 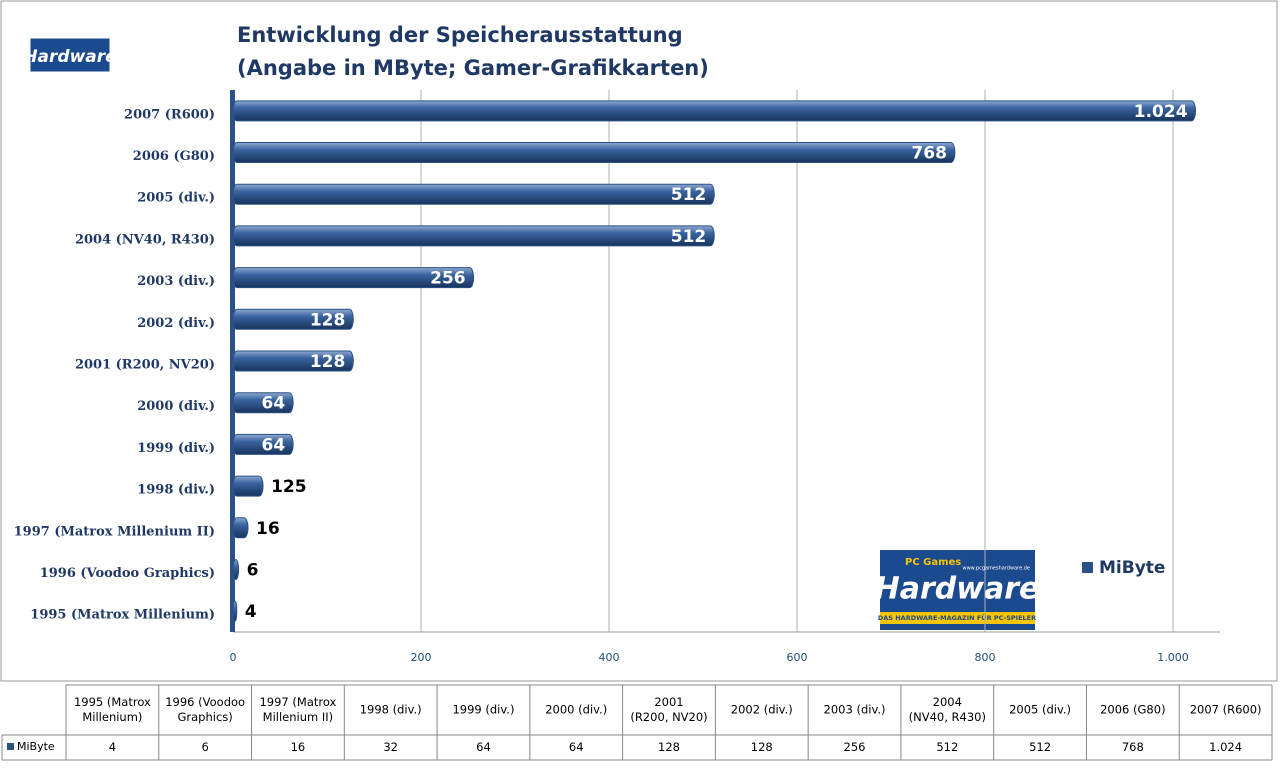 I want to click on table-cell: 256, so click(x=855, y=747).